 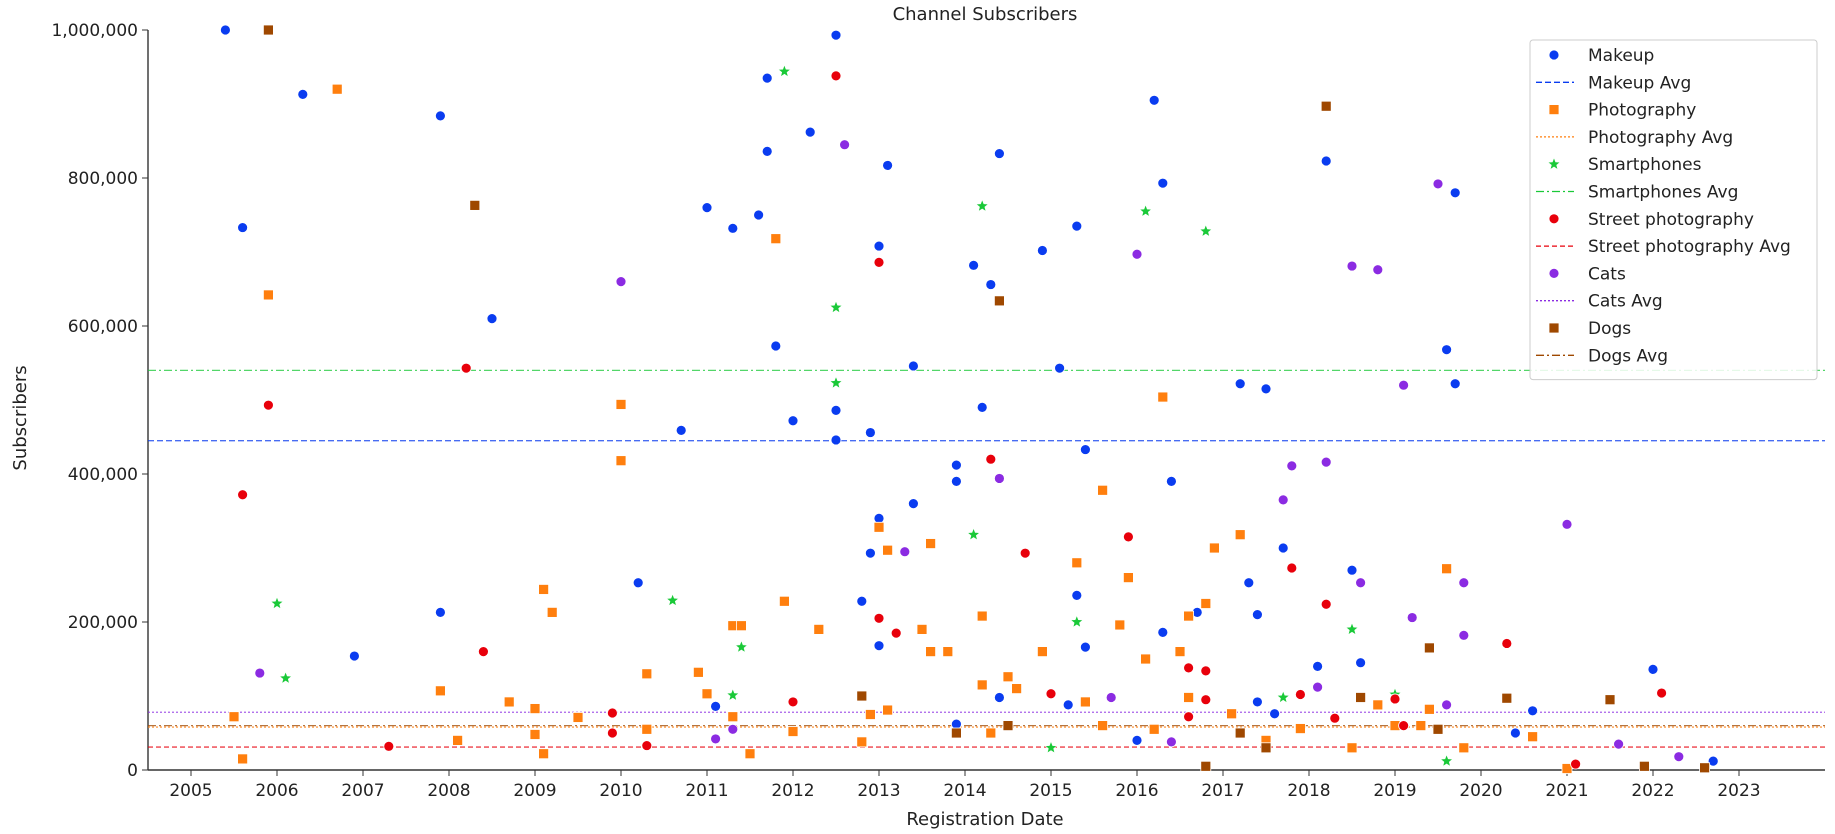 I want to click on x-tick-label: 2012, so click(x=792, y=791).